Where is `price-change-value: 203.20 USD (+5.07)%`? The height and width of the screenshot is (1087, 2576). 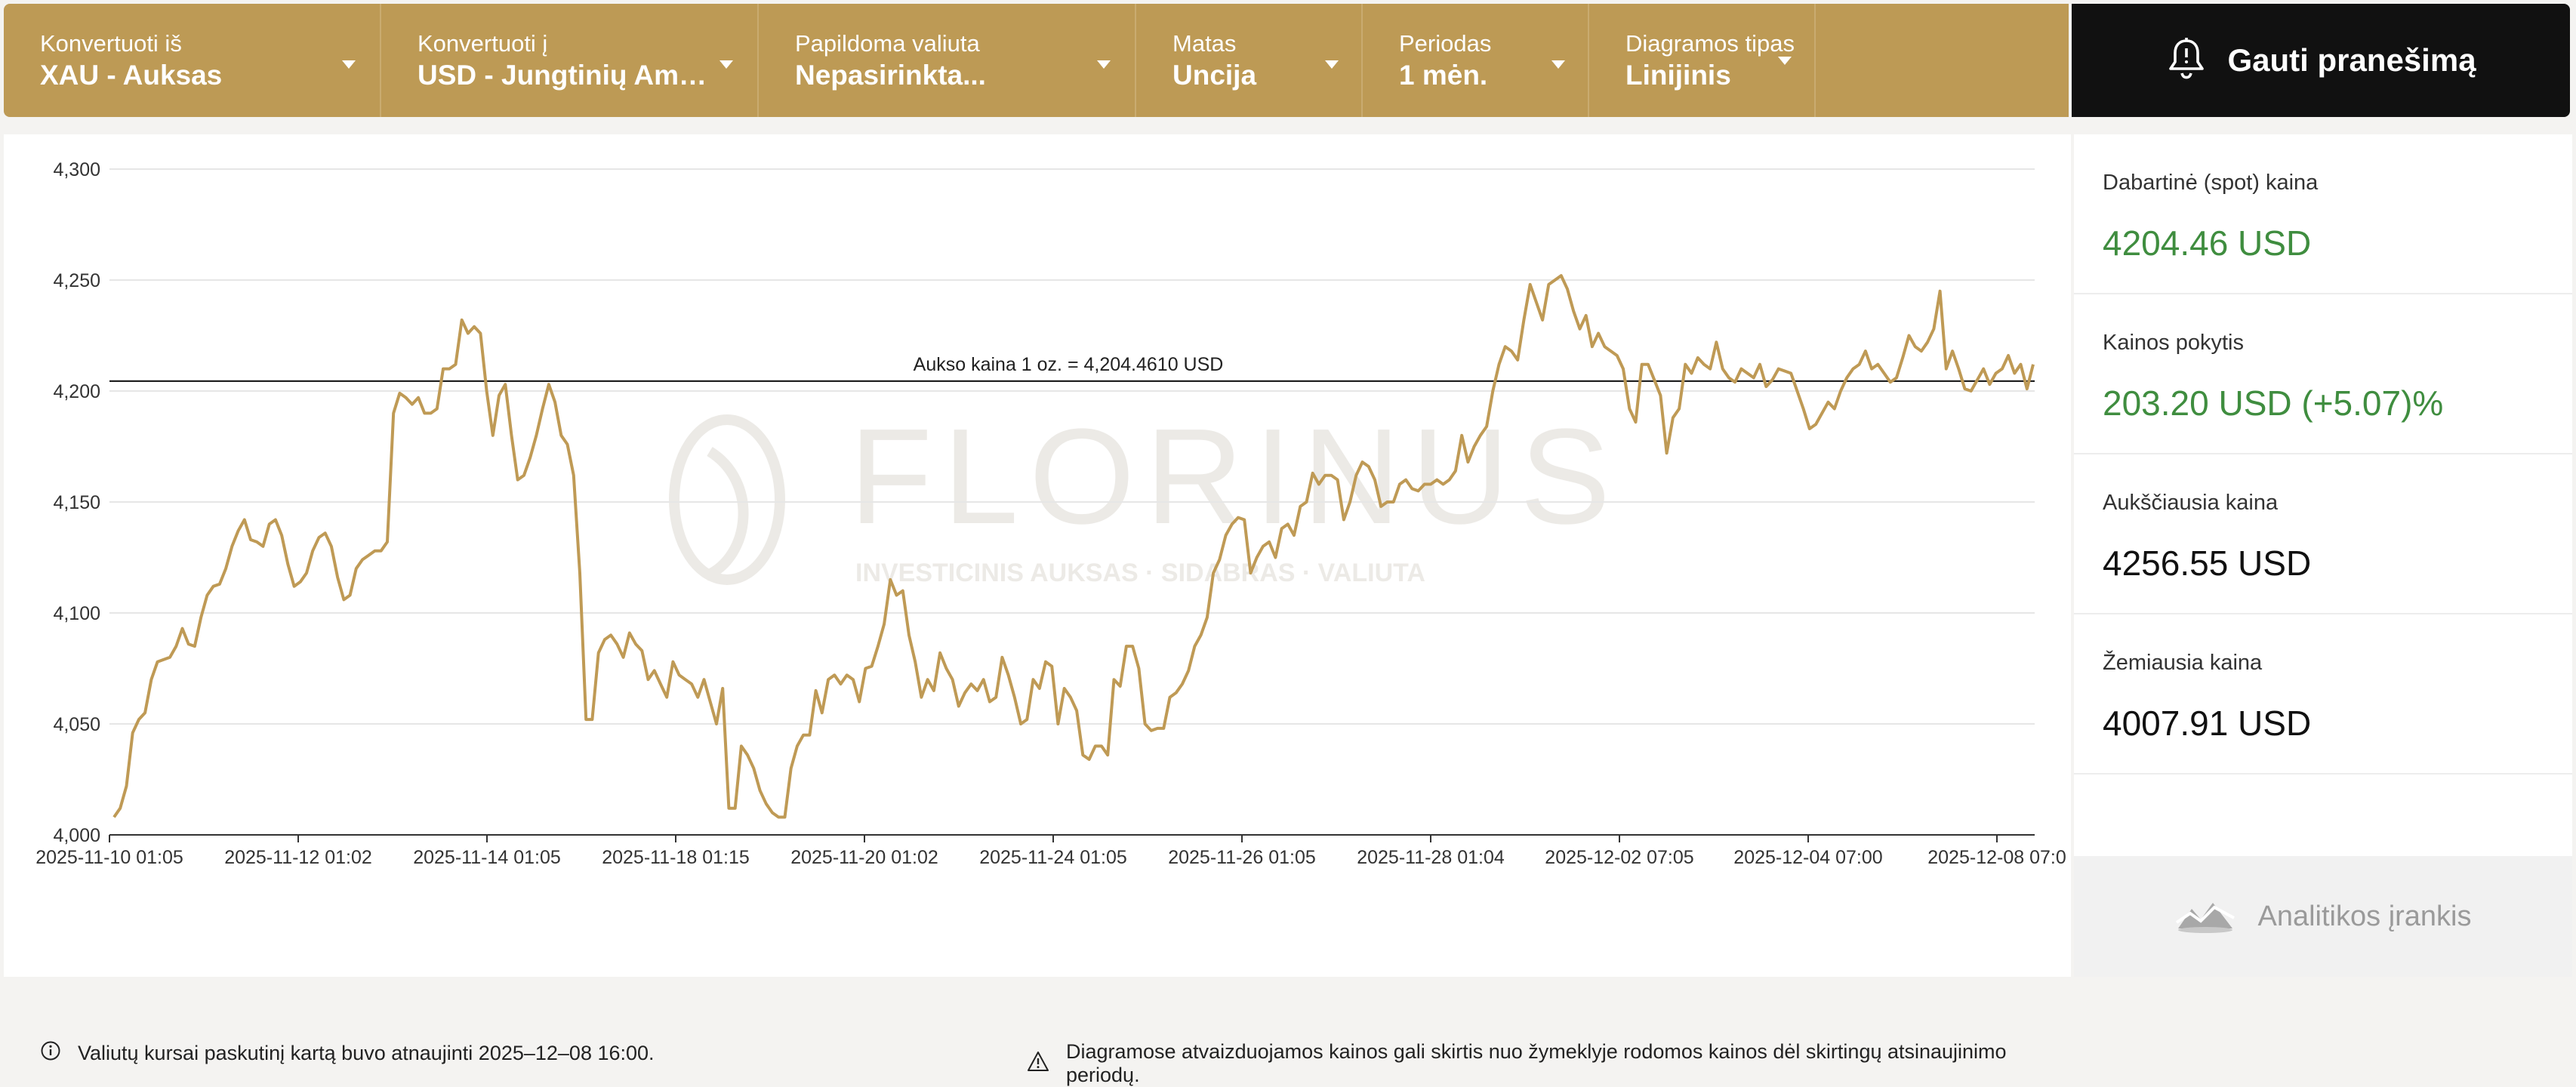
price-change-value: 203.20 USD (+5.07)% is located at coordinates (2273, 403).